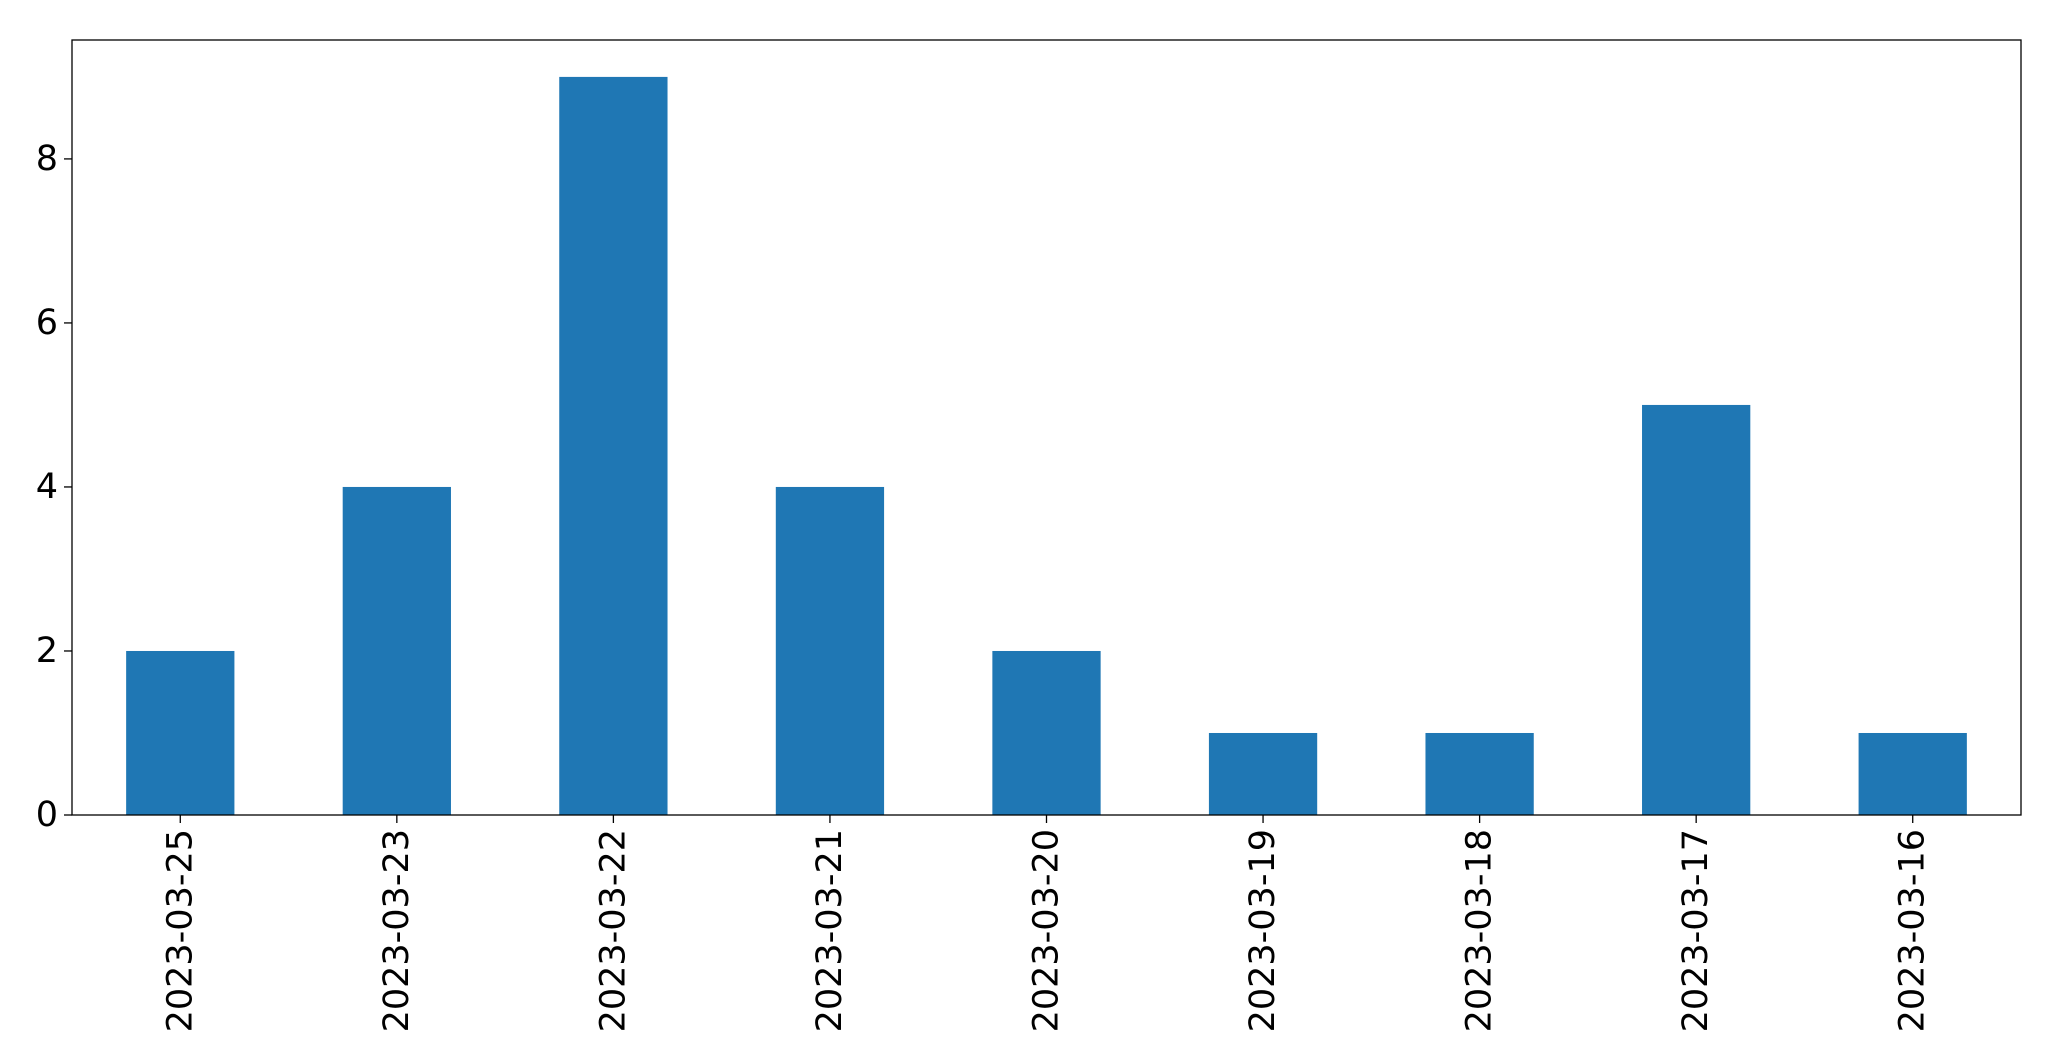 This screenshot has width=2049, height=1061. Describe the element at coordinates (47, 651) in the screenshot. I see `y-tick-label: 2` at that location.